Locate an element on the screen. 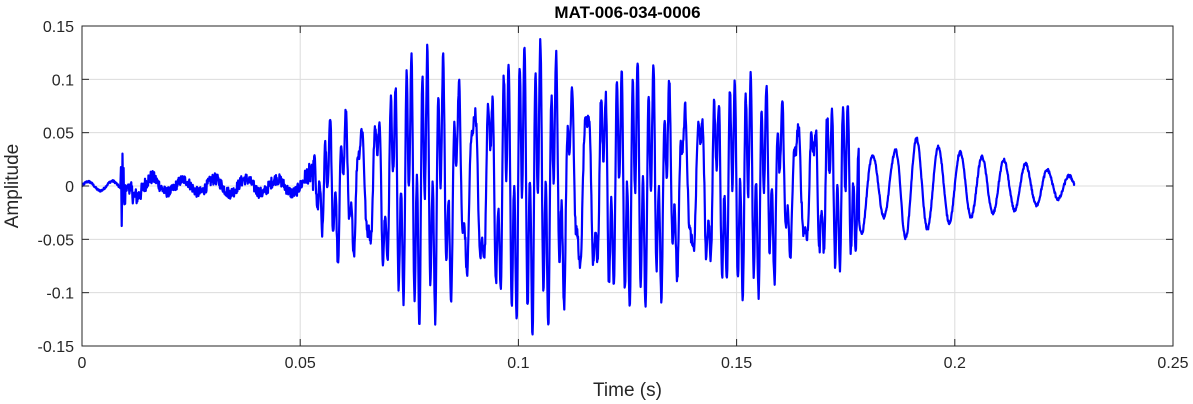 The image size is (1193, 404). x-tick-label: 0 is located at coordinates (82, 363).